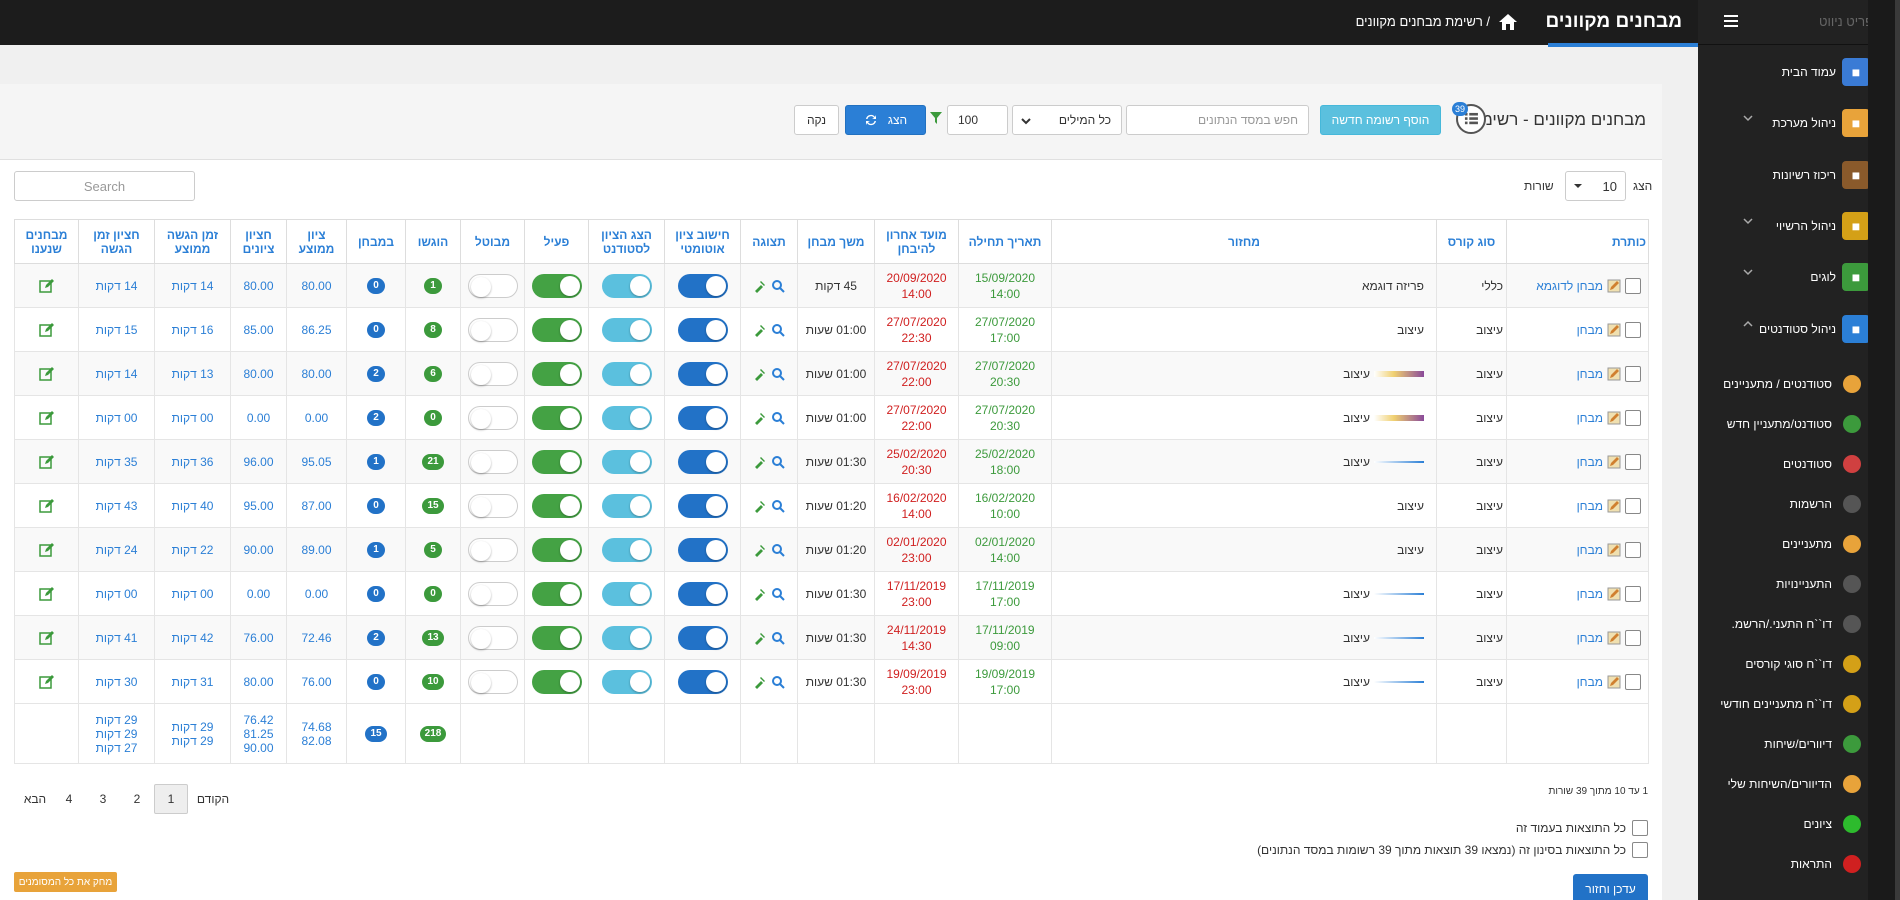 Image resolution: width=1900 pixels, height=900 pixels. Describe the element at coordinates (1067, 120) in the screenshot. I see `word-mode-select: כל המילים` at that location.